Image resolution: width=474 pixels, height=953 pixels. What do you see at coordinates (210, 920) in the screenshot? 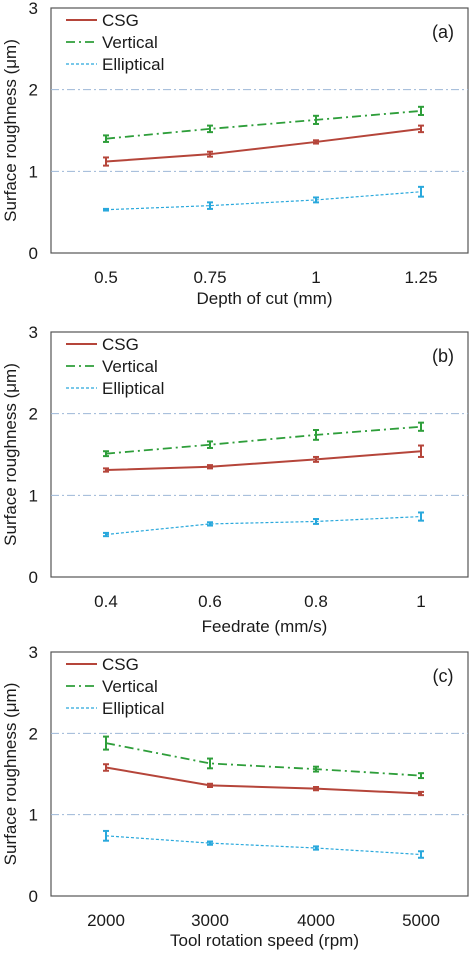
I see `x-tick-label: 3000` at bounding box center [210, 920].